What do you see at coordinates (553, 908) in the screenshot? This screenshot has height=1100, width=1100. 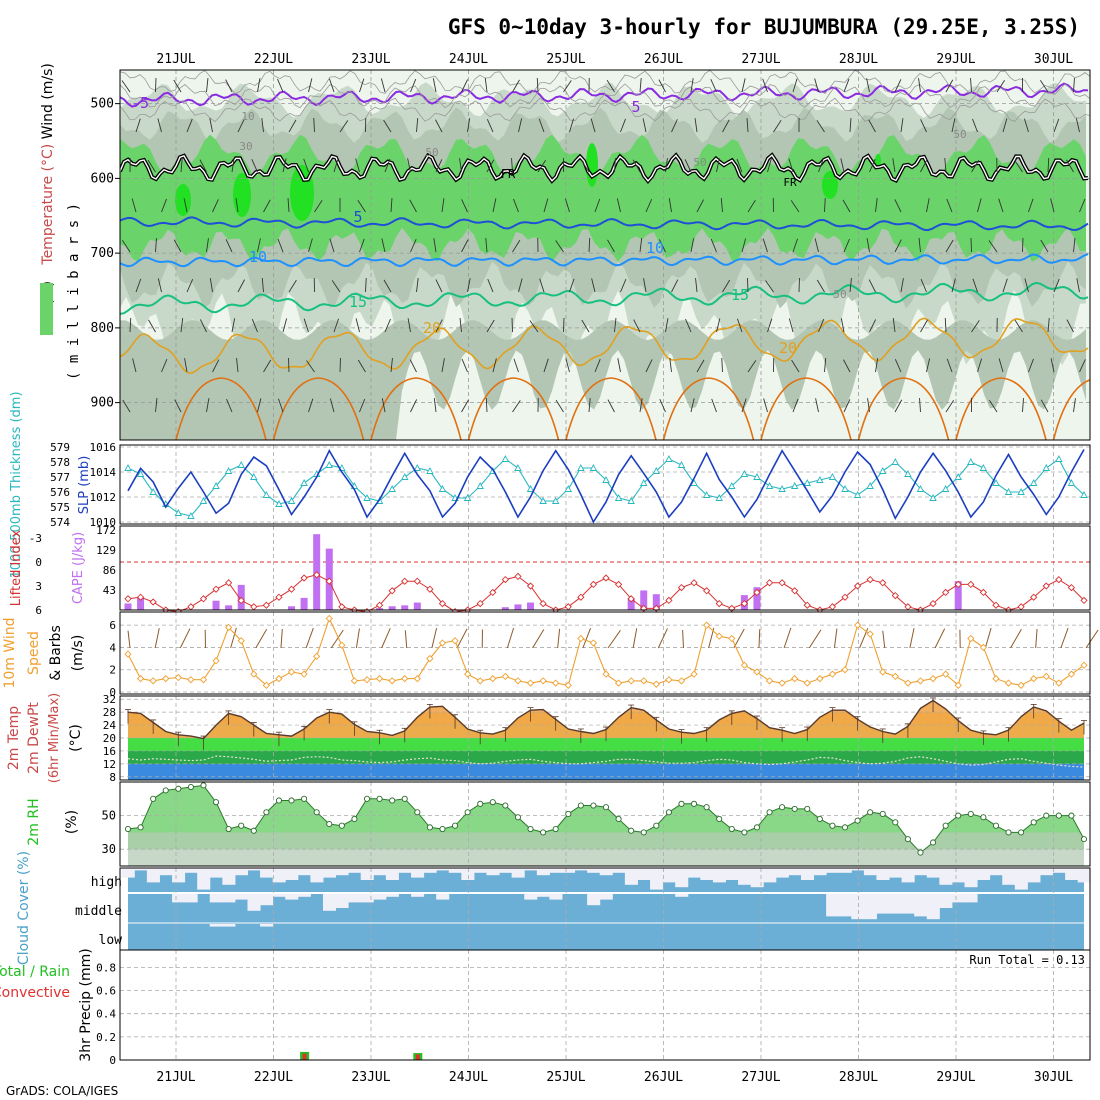 I see `cloud-cover-panel: high middle low Cloud Cover (%)` at bounding box center [553, 908].